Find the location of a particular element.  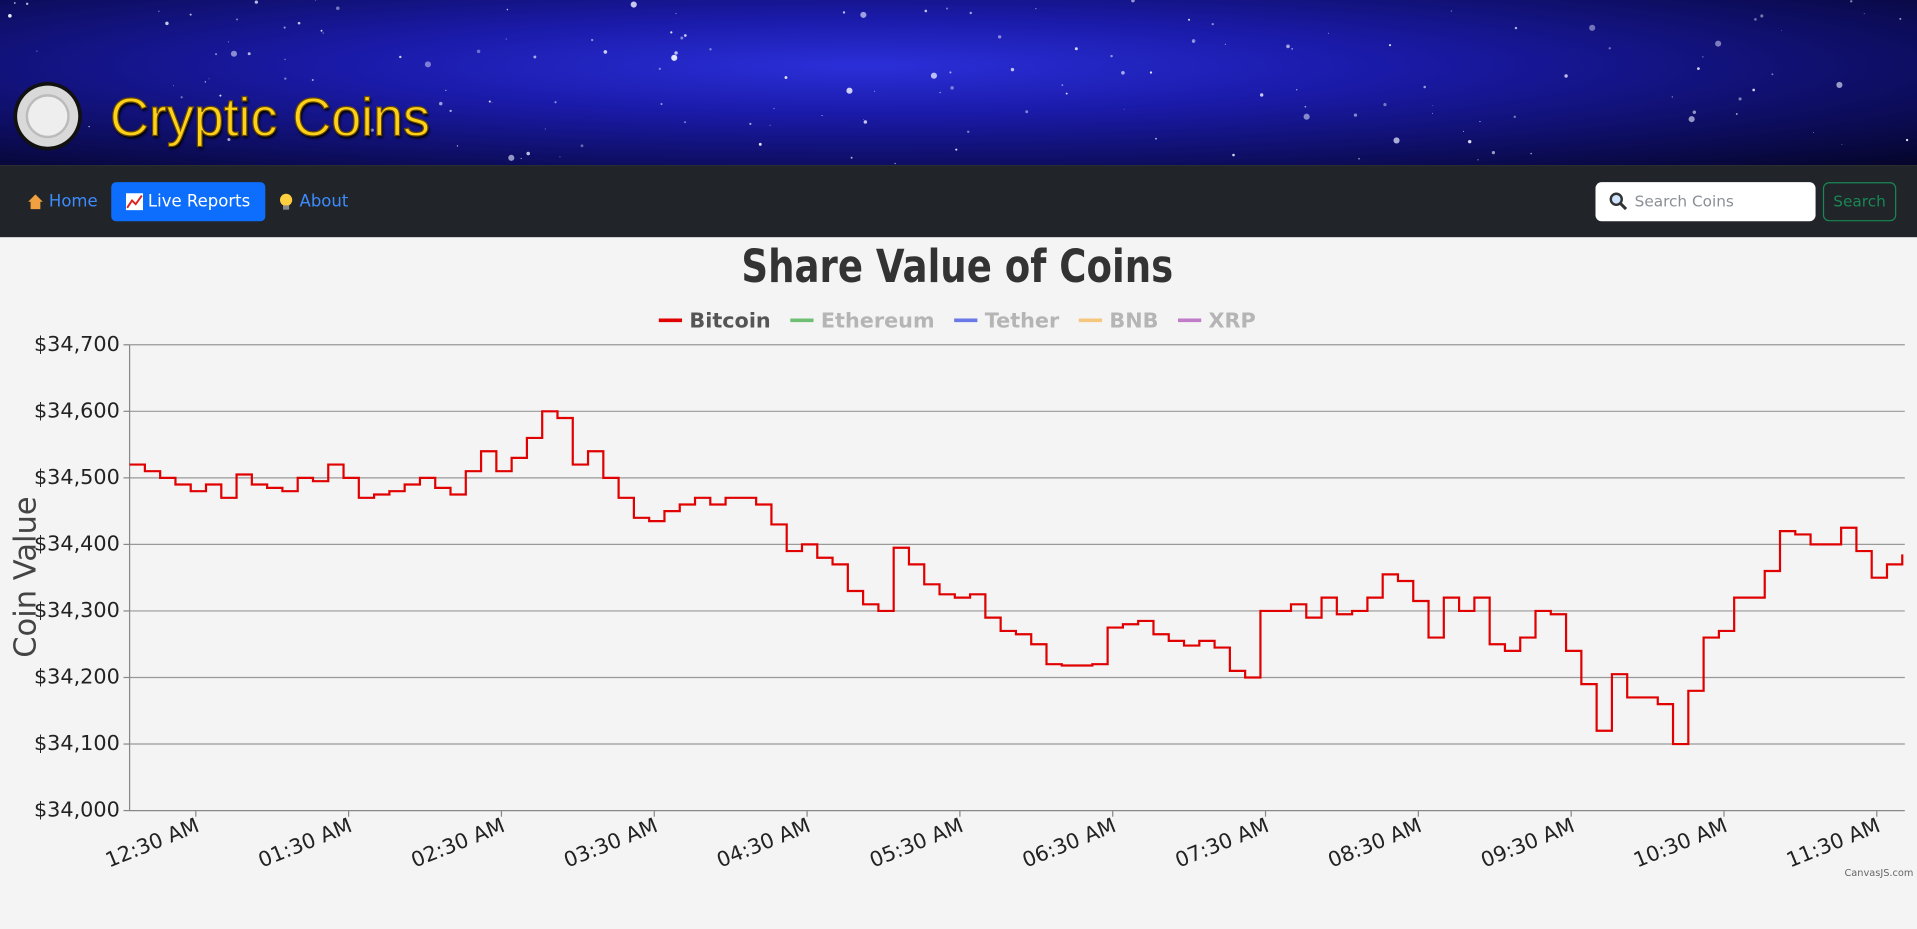

legend-label: Ethereum is located at coordinates (878, 321).